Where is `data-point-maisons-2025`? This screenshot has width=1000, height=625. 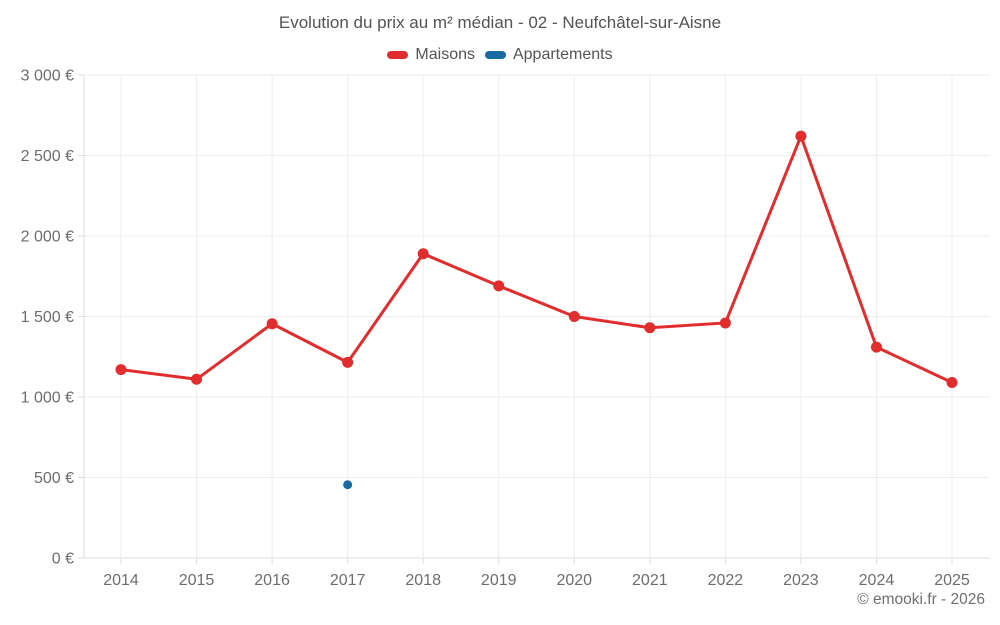
data-point-maisons-2025 is located at coordinates (952, 383).